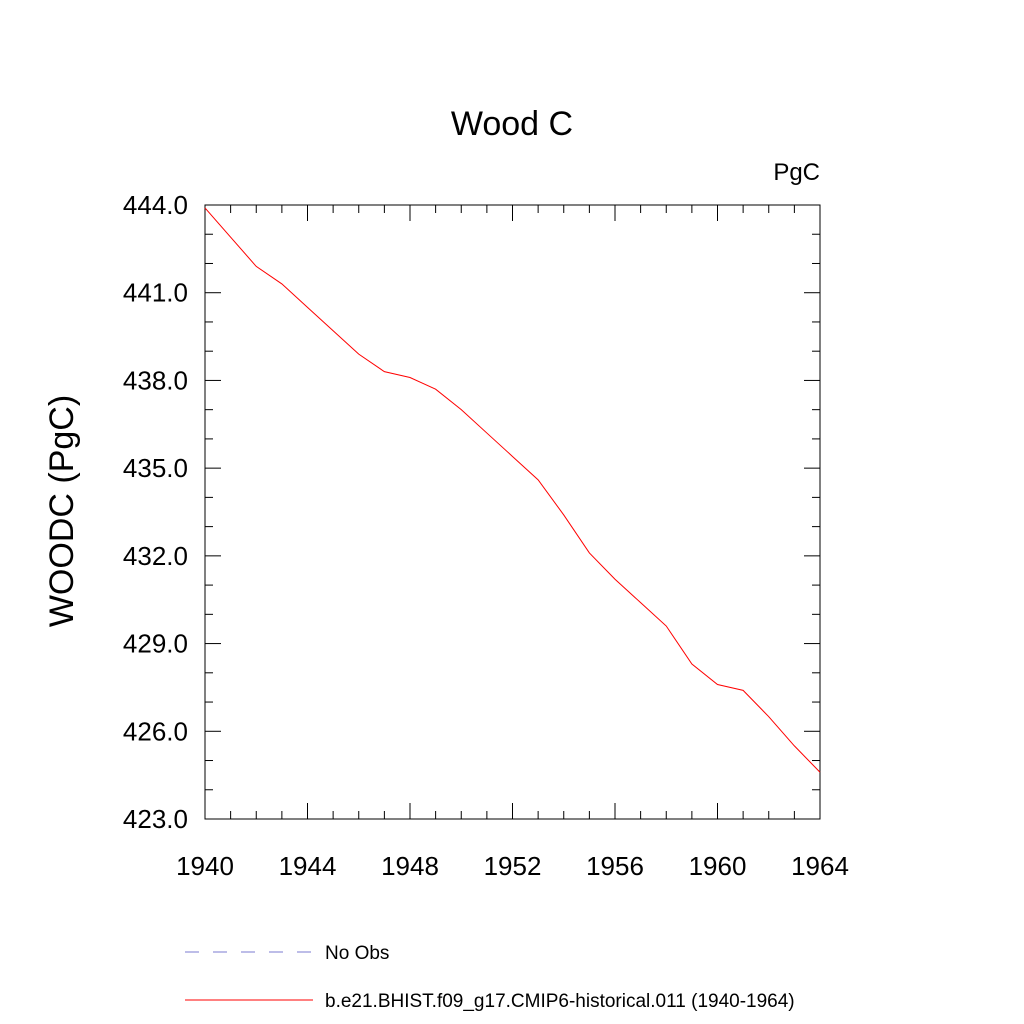 The width and height of the screenshot is (1024, 1024). I want to click on x-tick-label: 1940, so click(205, 866).